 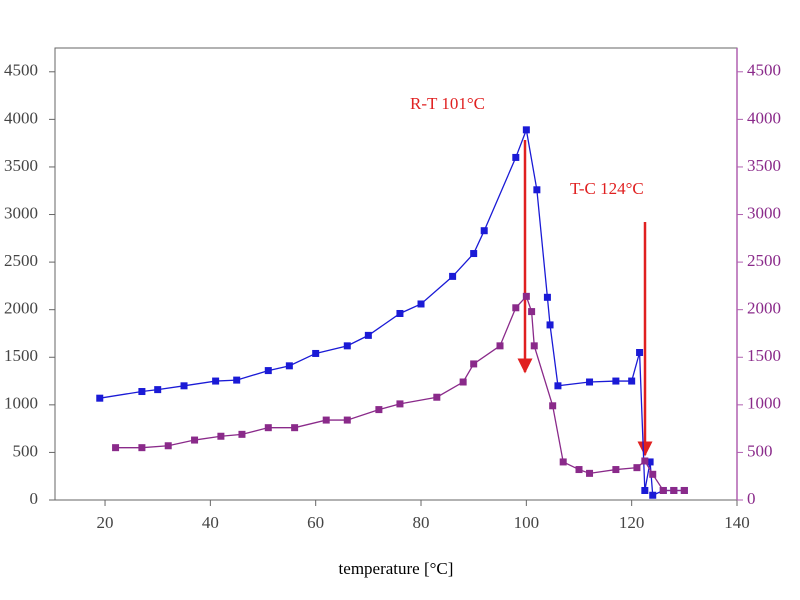 What do you see at coordinates (760, 450) in the screenshot?
I see `y2-tick-label: 500` at bounding box center [760, 450].